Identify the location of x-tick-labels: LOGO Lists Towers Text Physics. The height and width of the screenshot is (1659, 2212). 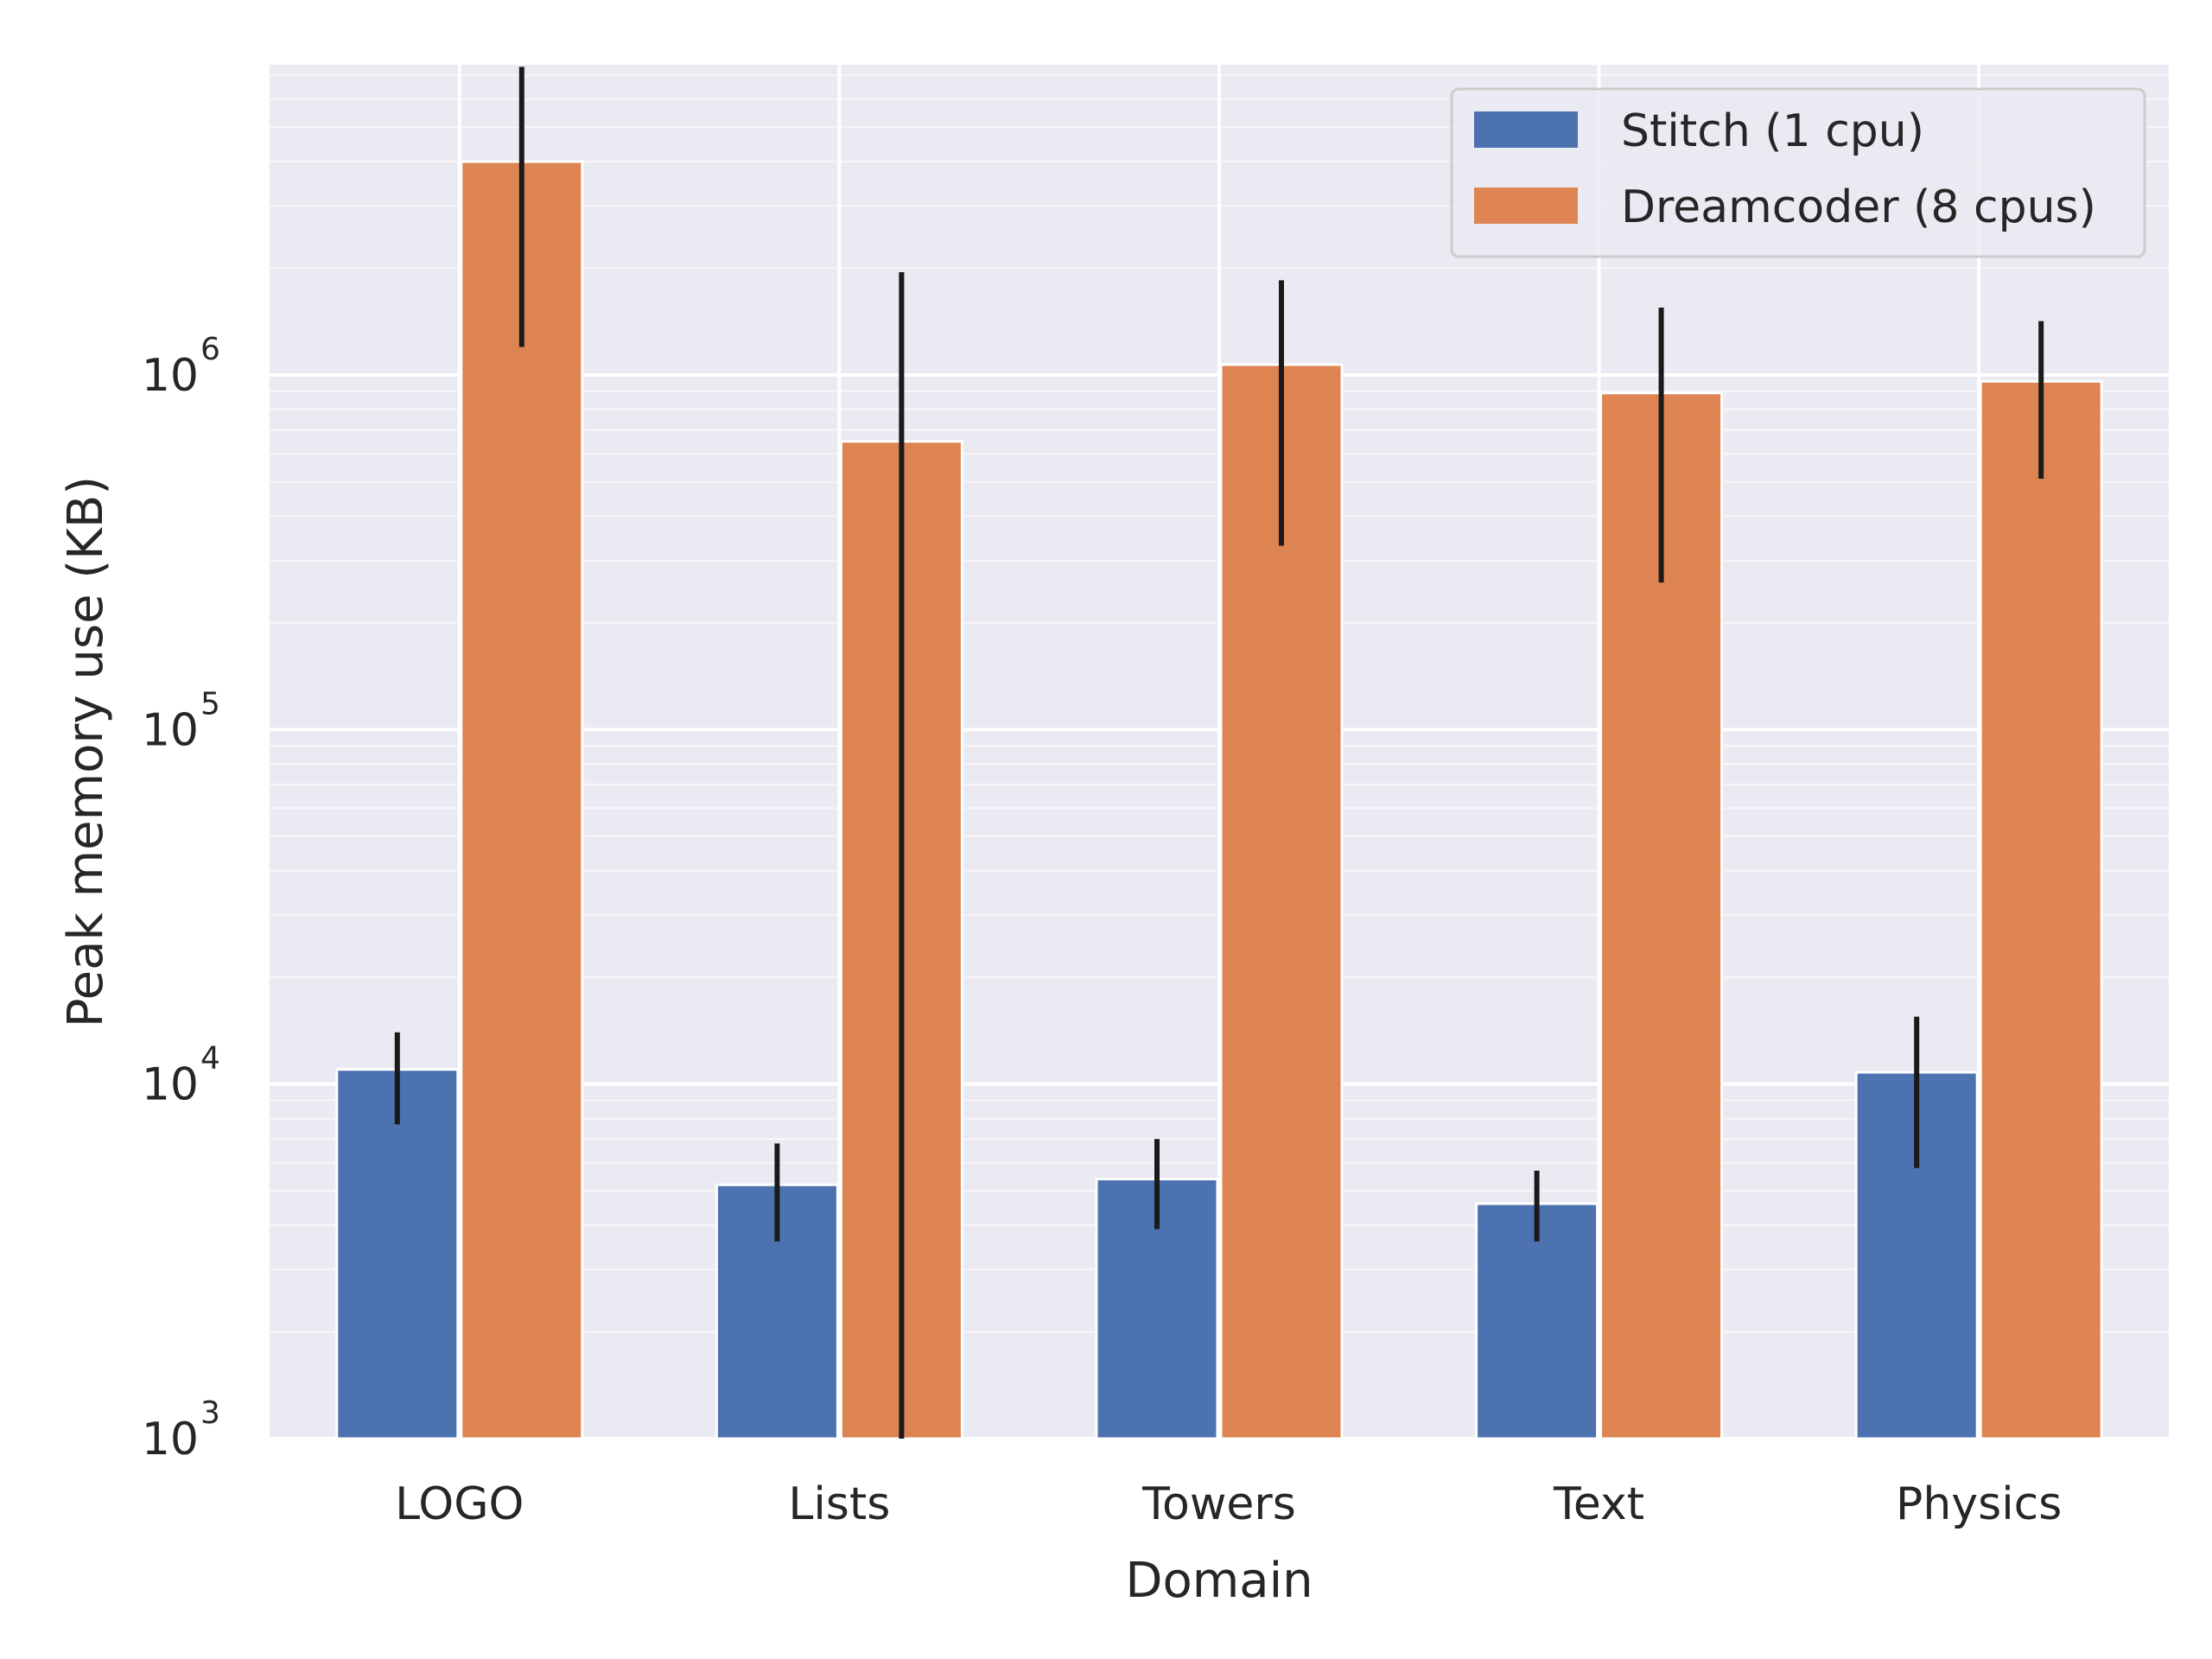
(1228, 1504).